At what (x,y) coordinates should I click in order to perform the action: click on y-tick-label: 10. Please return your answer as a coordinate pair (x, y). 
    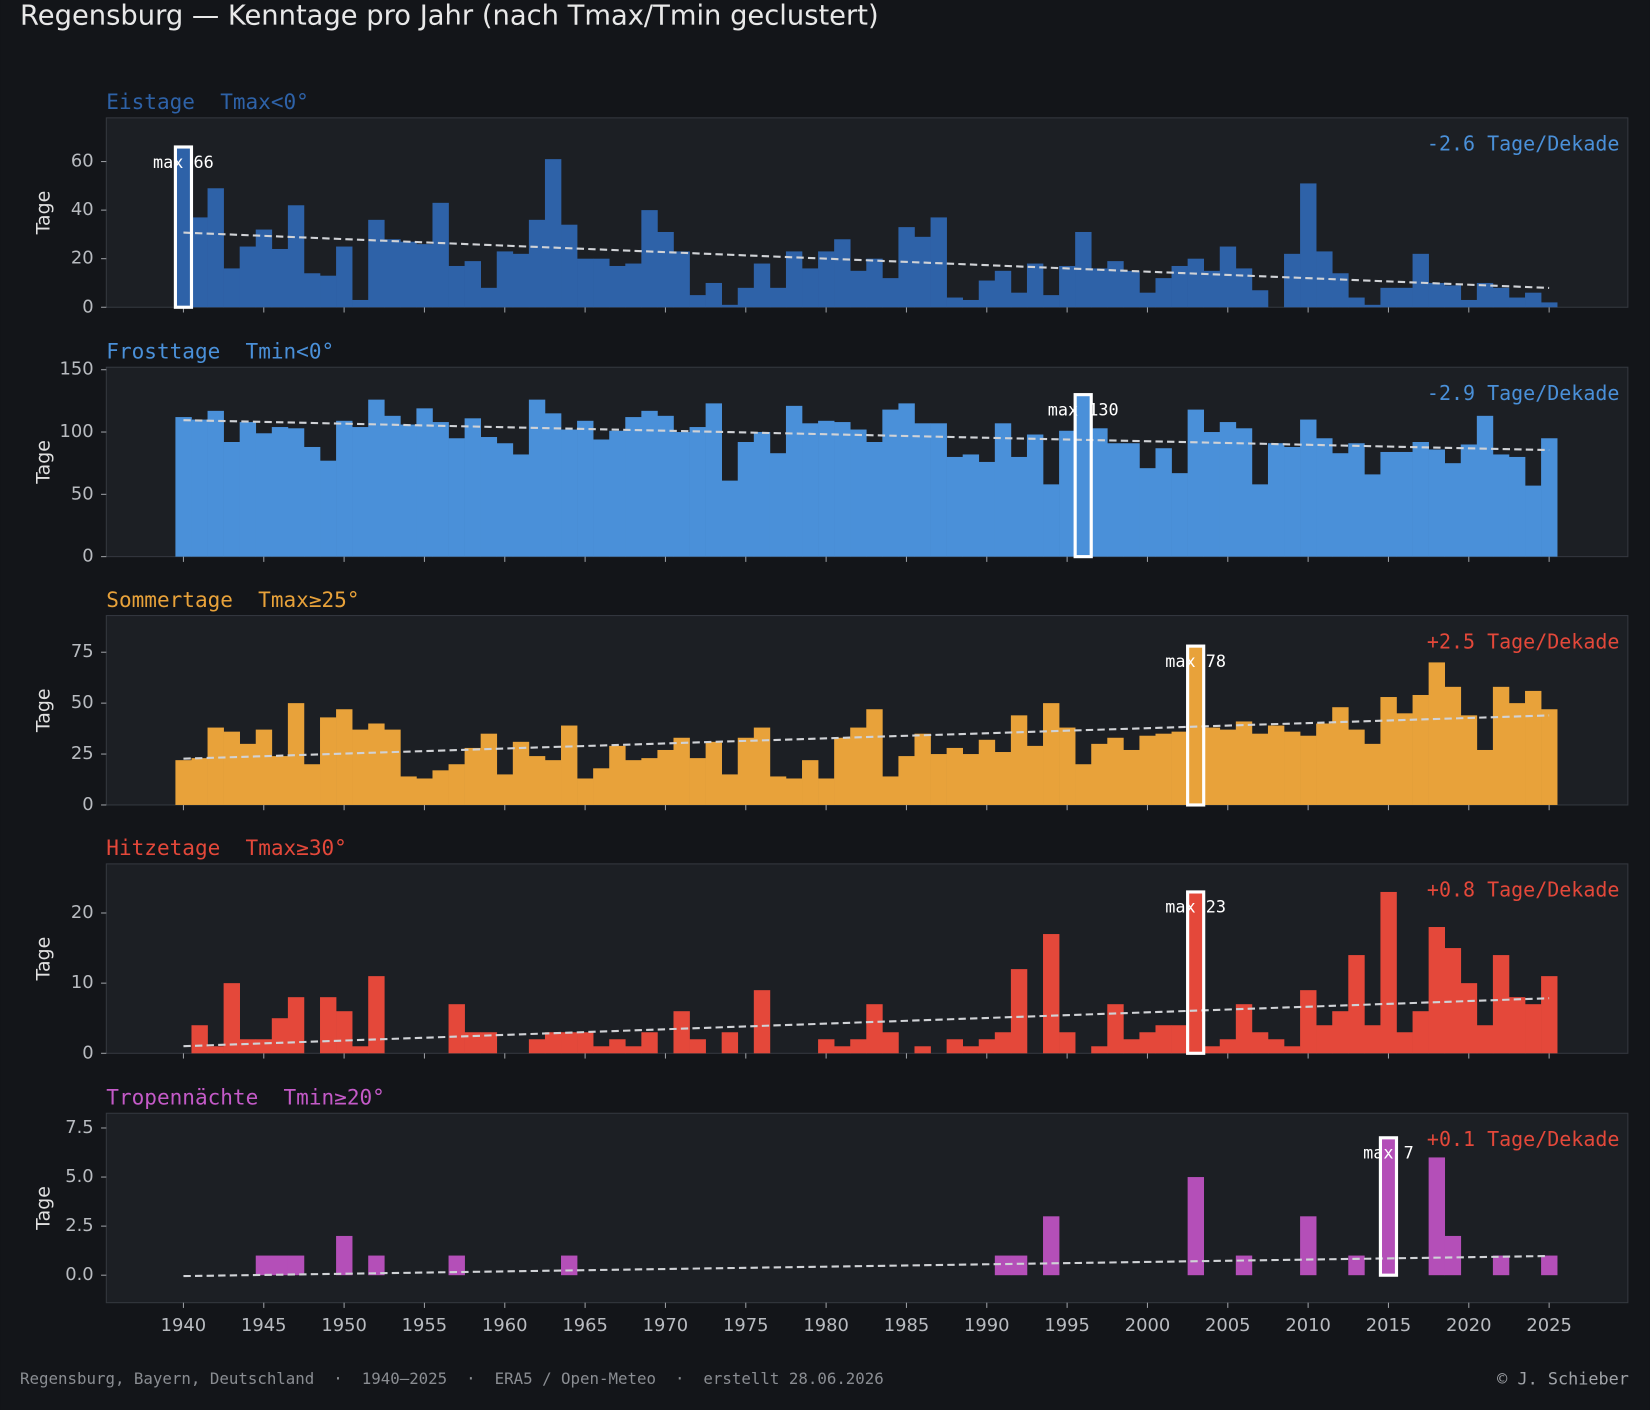
    Looking at the image, I should click on (82, 982).